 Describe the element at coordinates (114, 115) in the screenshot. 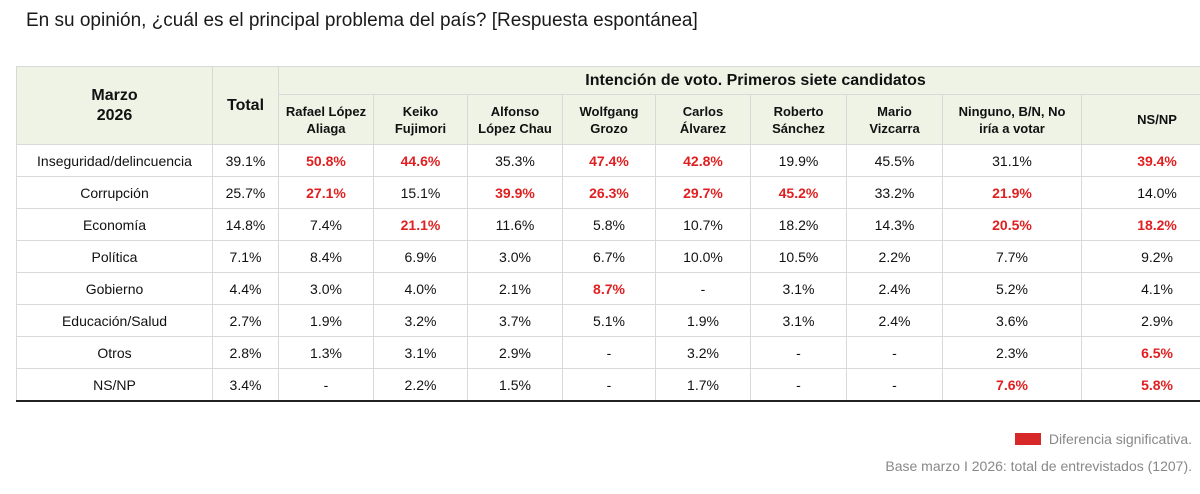

I see `corner-header-year: 2026` at that location.